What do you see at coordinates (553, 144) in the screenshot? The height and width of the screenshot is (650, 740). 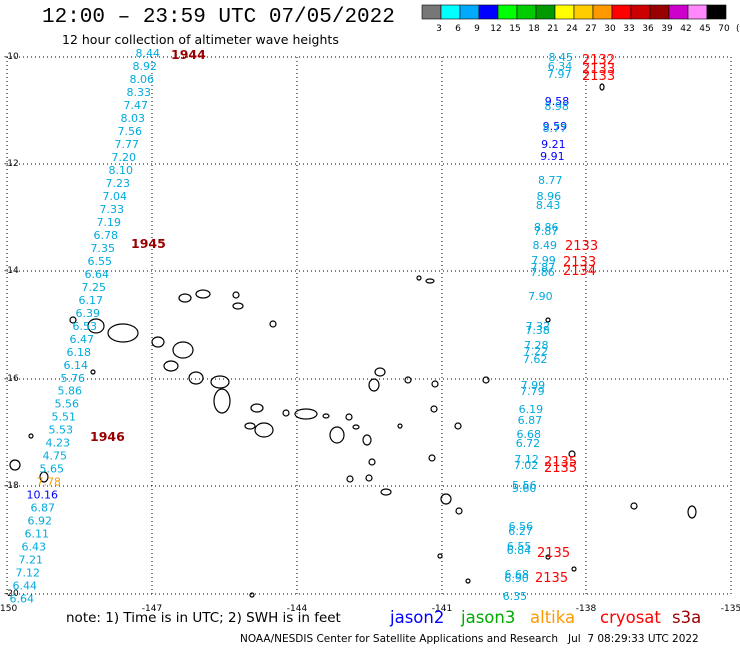 I see `swh-label-east: 9.21` at bounding box center [553, 144].